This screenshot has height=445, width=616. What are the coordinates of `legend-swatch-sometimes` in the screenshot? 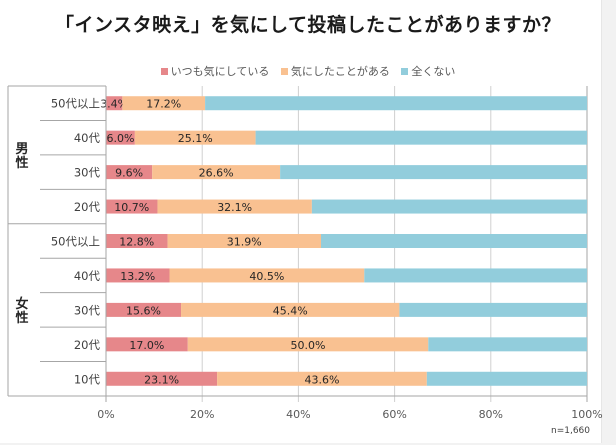 It's located at (284, 71).